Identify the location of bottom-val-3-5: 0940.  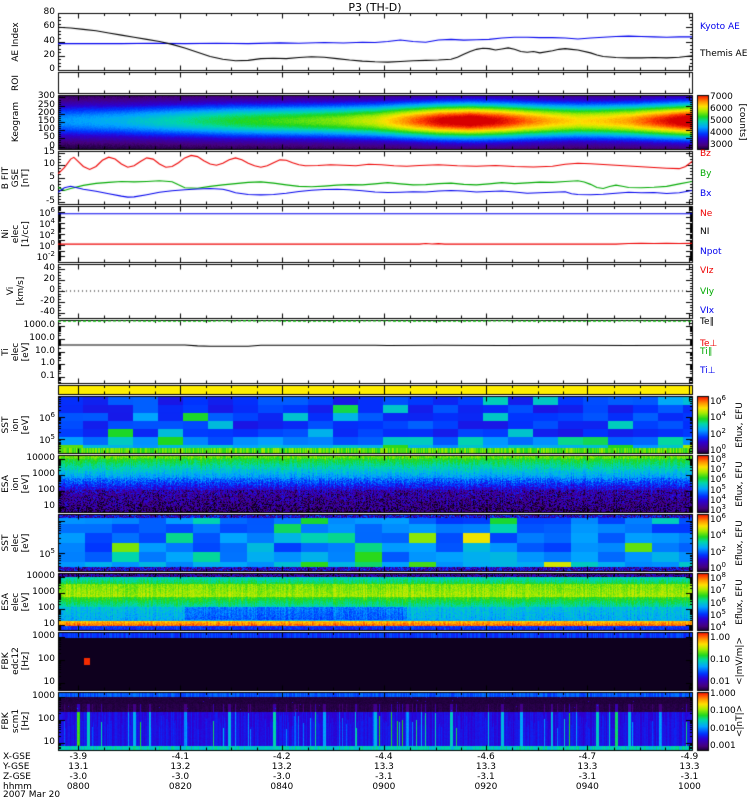
(587, 787).